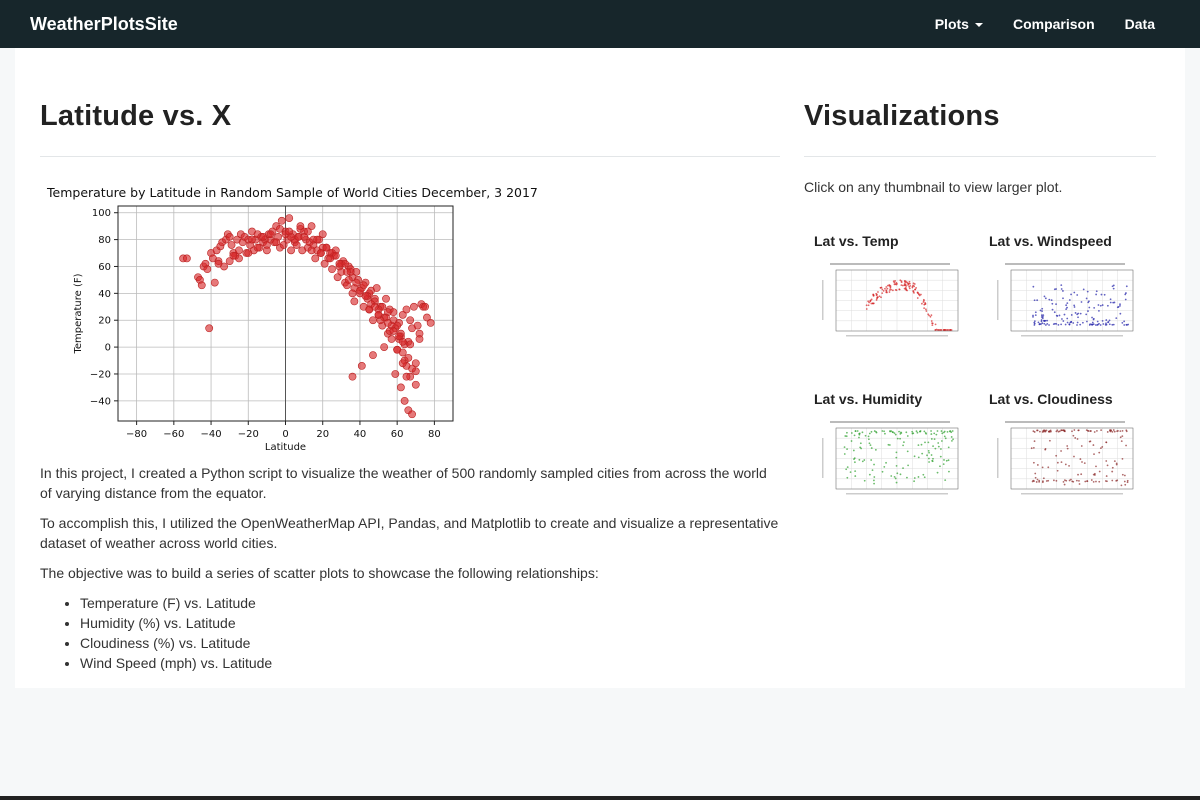 The width and height of the screenshot is (1200, 800). Describe the element at coordinates (1059, 445) in the screenshot. I see `thumbnail-cloudiness: Lat vs. Cloudiness` at that location.